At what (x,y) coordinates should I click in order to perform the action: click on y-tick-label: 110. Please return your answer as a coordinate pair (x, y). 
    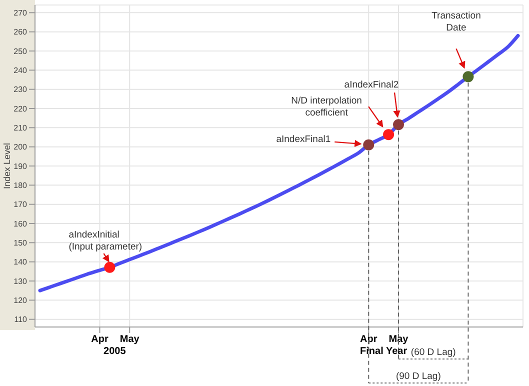
    Looking at the image, I should click on (21, 319).